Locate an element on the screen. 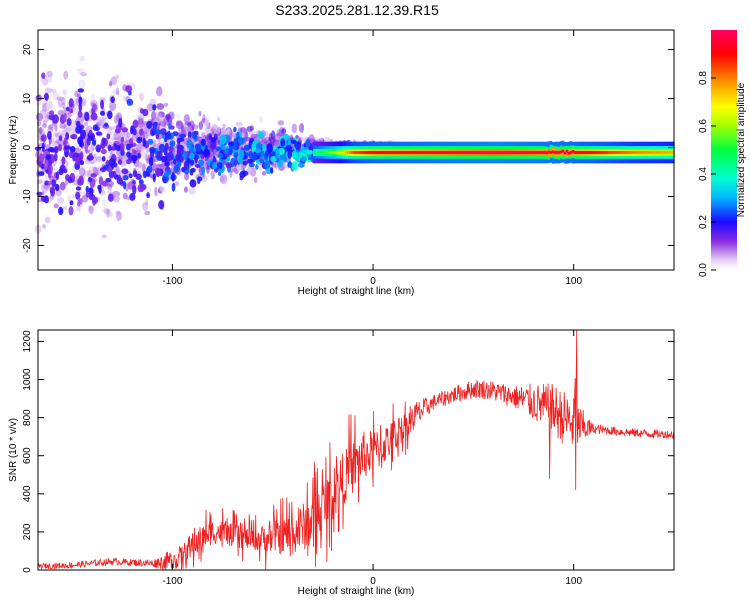 The height and width of the screenshot is (600, 750). snr-x-tick-label: 100 is located at coordinates (573, 581).